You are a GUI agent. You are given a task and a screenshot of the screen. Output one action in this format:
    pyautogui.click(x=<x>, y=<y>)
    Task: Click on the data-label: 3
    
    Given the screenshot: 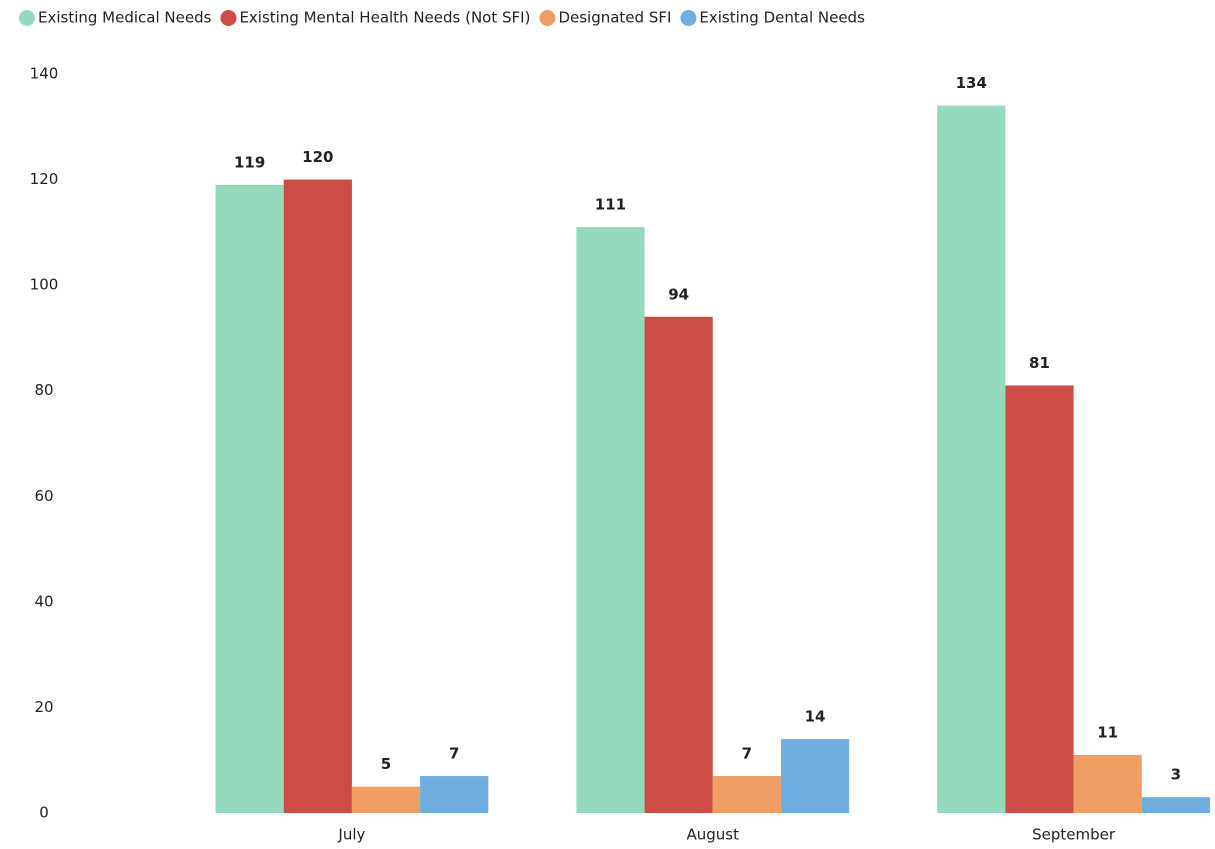 What is the action you would take?
    pyautogui.click(x=1176, y=775)
    